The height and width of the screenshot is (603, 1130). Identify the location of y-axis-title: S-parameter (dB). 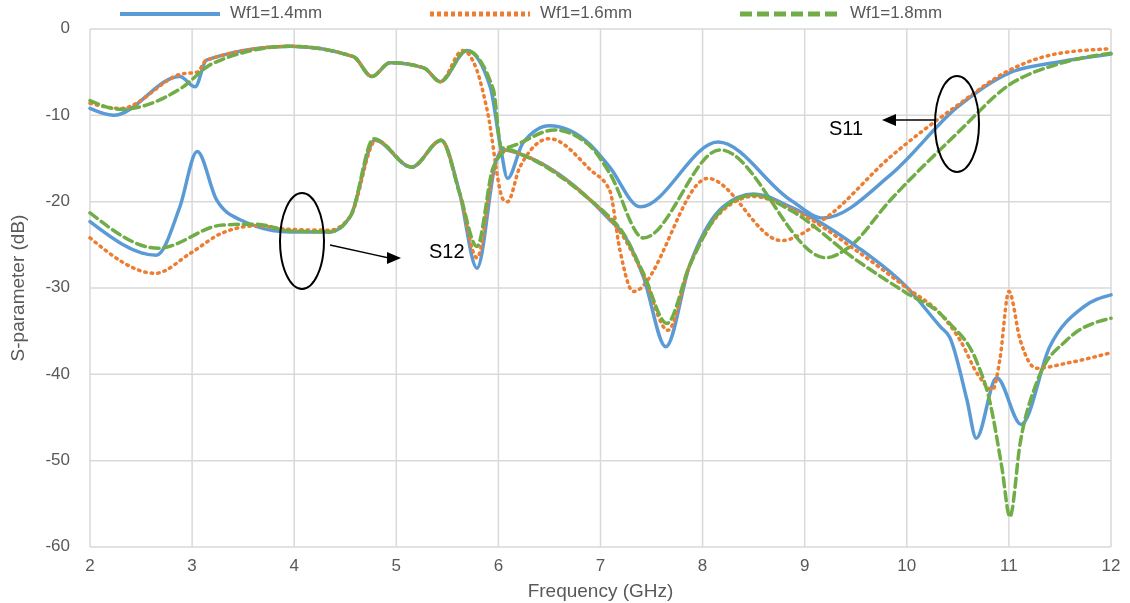
(17, 288).